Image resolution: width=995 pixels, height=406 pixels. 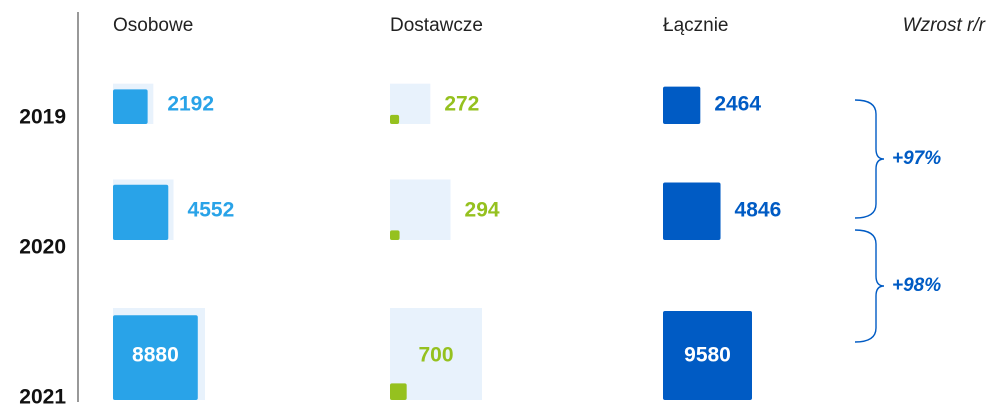 I want to click on growth-label: +97%, so click(x=916, y=158).